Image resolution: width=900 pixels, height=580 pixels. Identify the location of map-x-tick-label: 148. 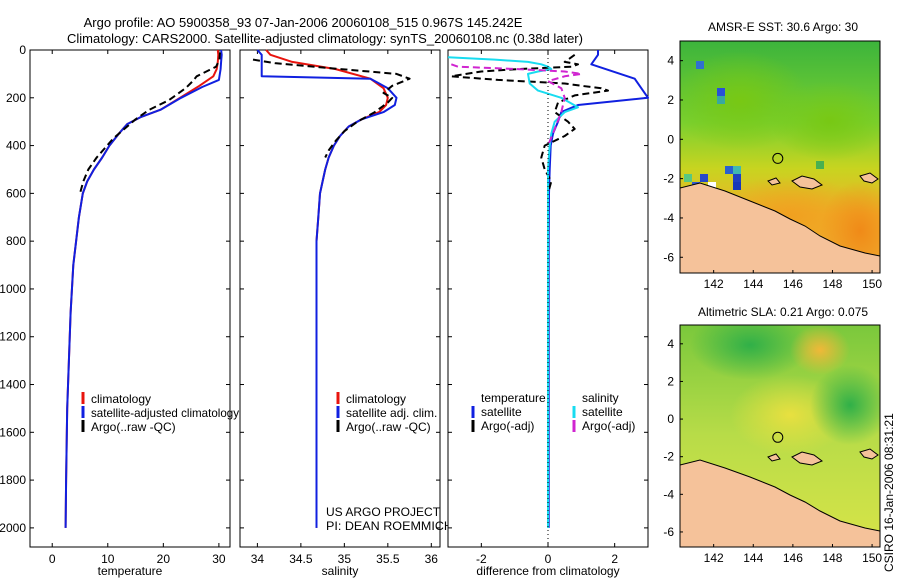
(832, 558).